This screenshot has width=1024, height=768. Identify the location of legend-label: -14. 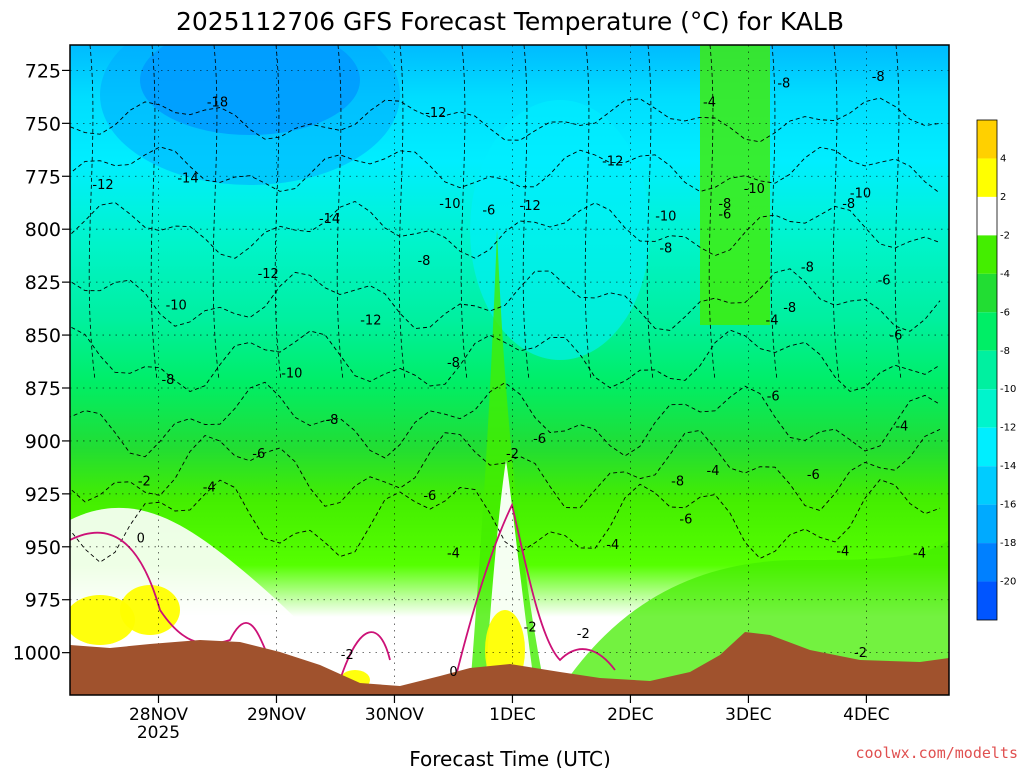
(1008, 466).